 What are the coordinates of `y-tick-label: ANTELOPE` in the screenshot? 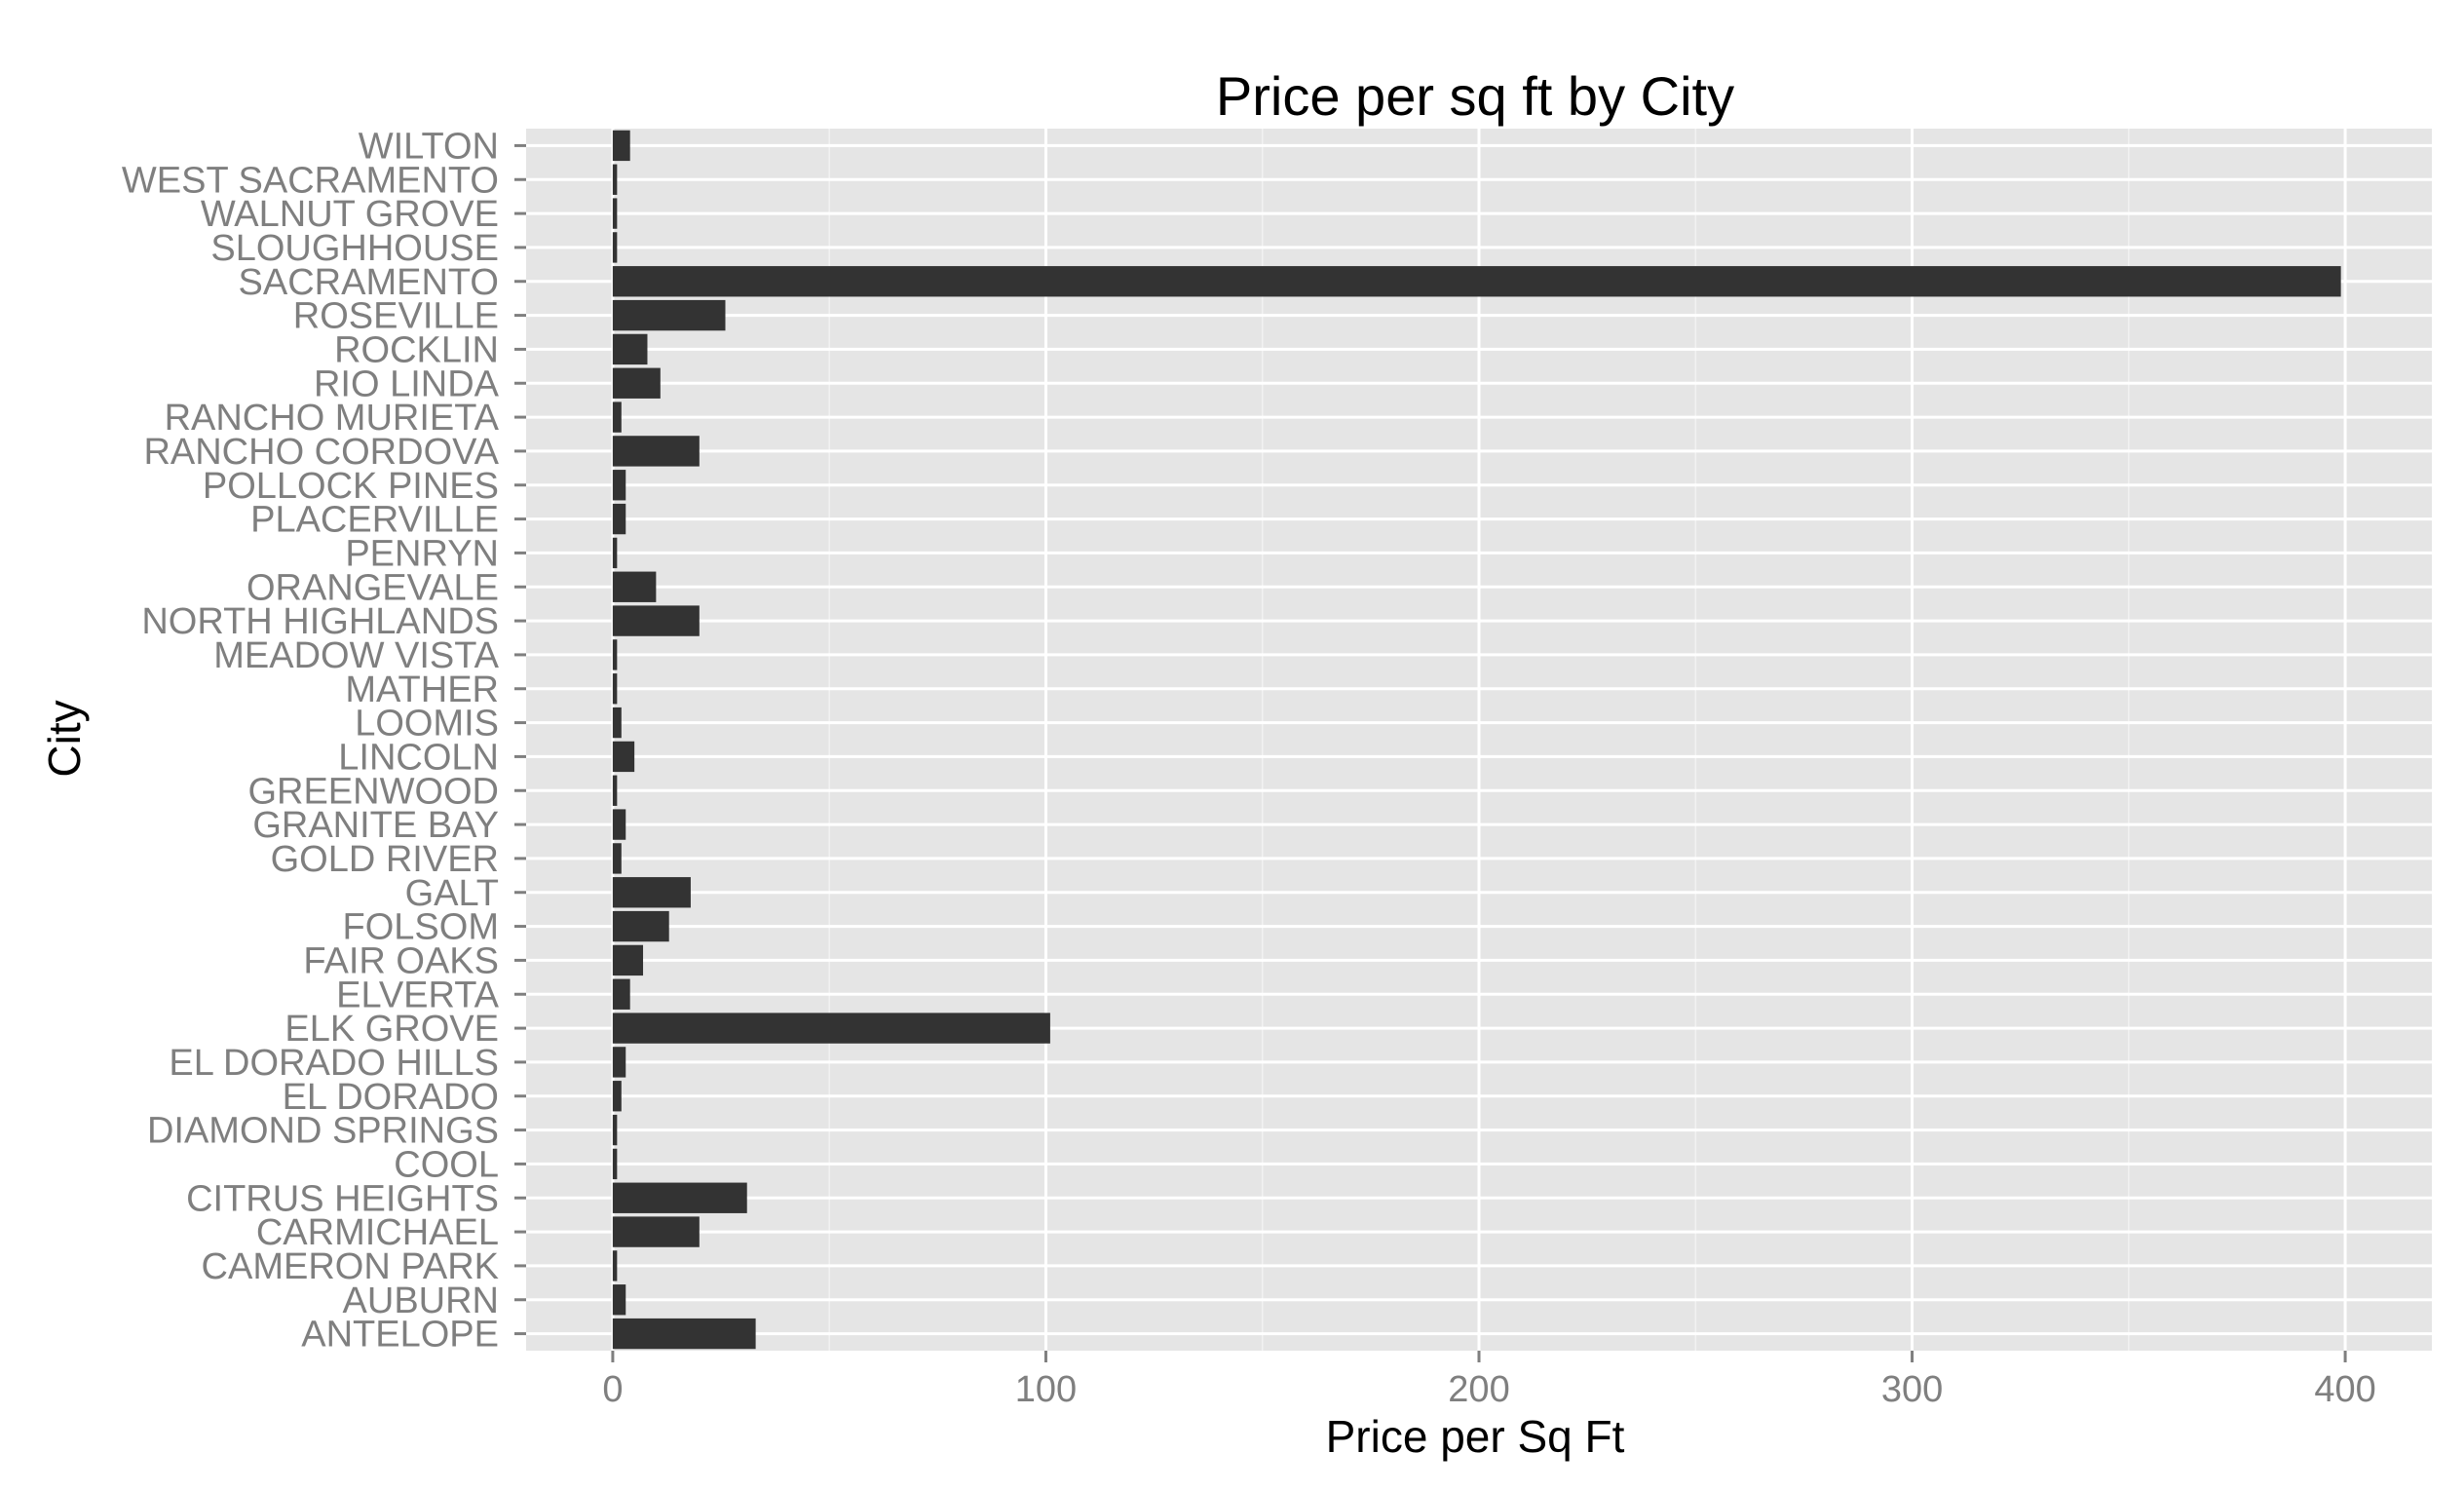 It's located at (400, 1335).